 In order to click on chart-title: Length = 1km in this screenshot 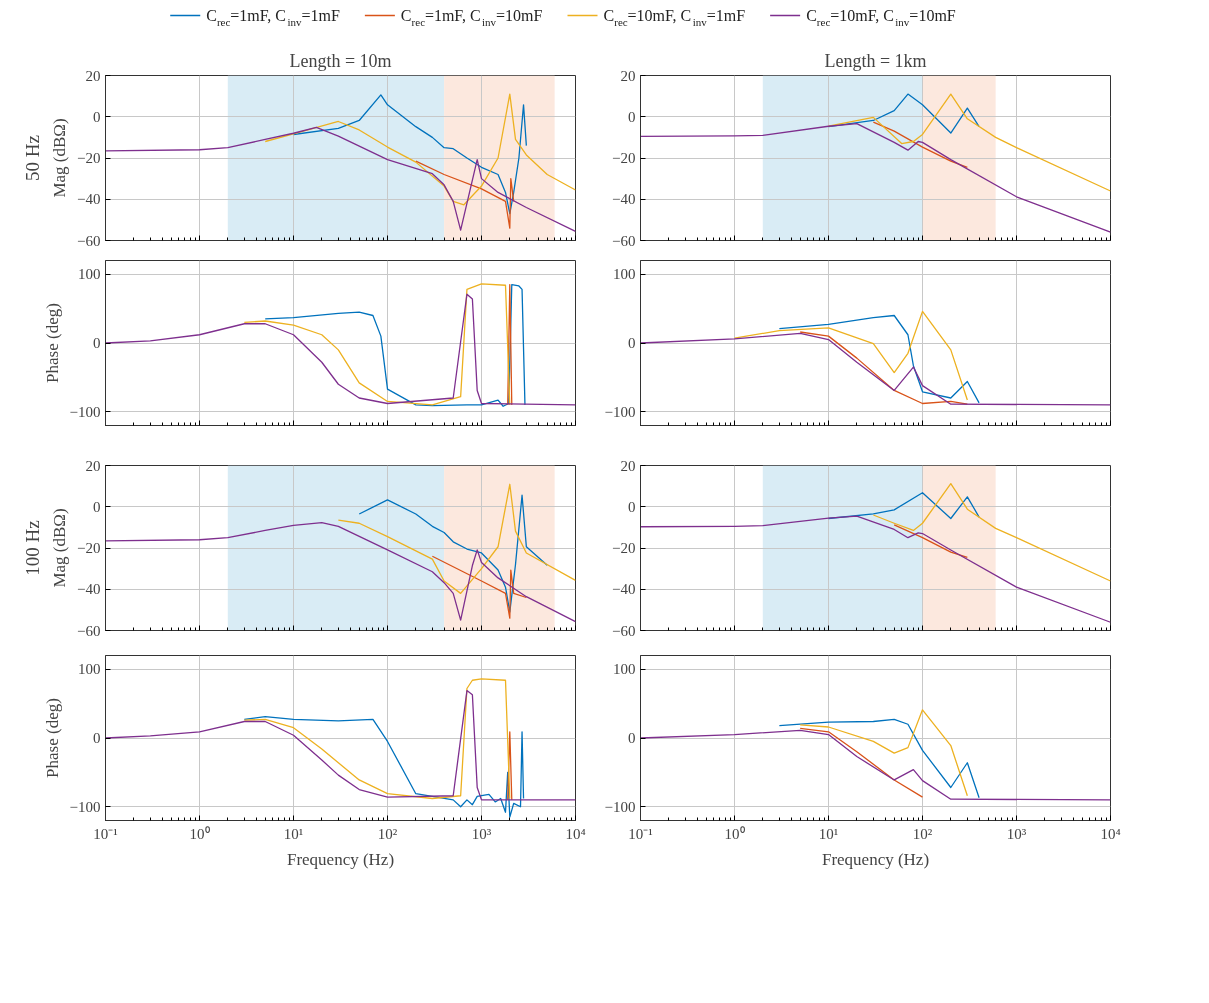, I will do `click(875, 60)`.